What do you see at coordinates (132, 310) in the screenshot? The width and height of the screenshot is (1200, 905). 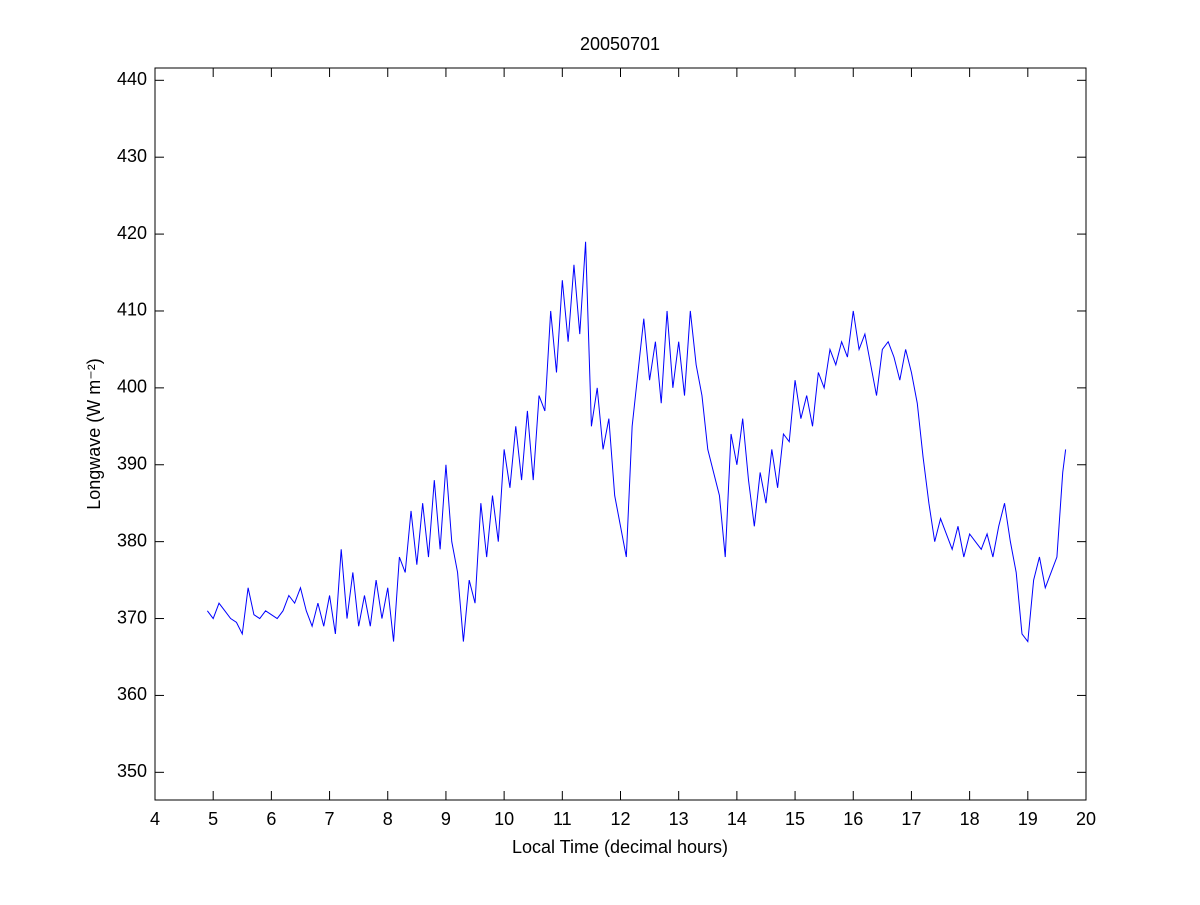 I see `y-tick-label: 410` at bounding box center [132, 310].